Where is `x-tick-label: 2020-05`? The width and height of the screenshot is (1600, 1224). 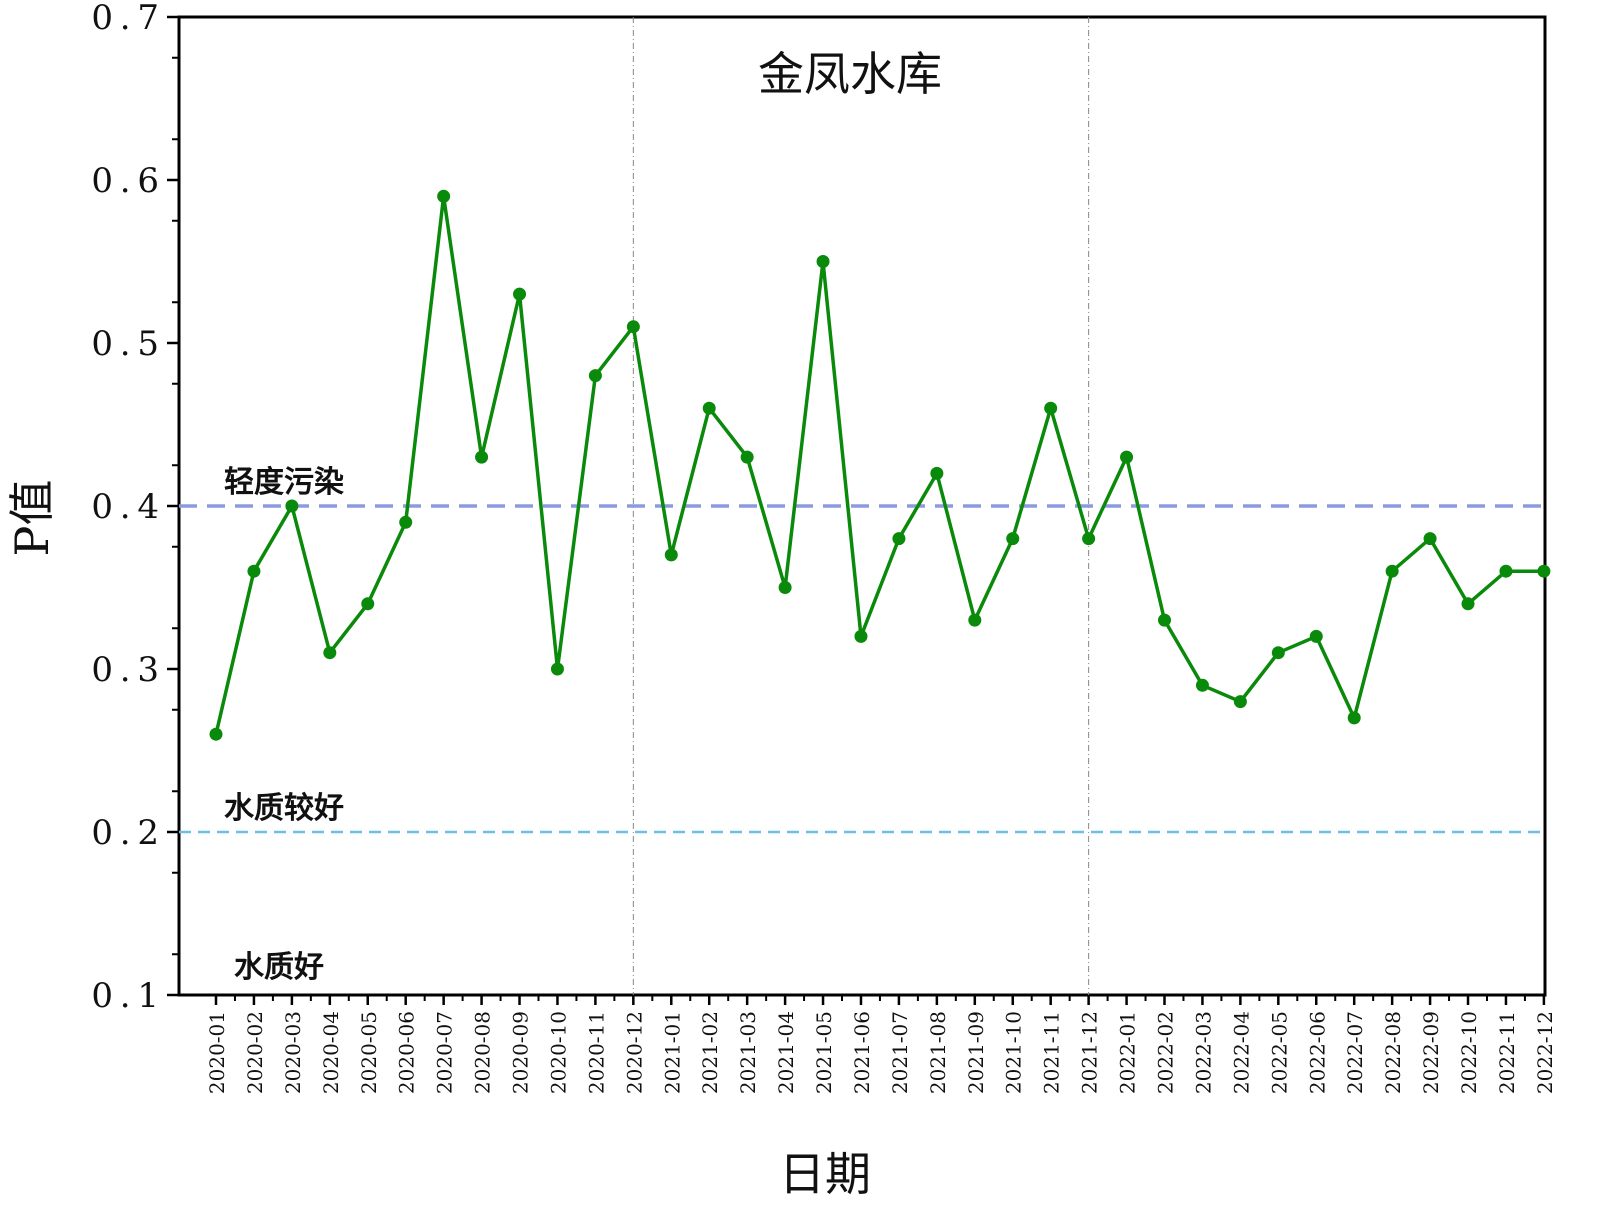
x-tick-label: 2020-05 is located at coordinates (369, 1052).